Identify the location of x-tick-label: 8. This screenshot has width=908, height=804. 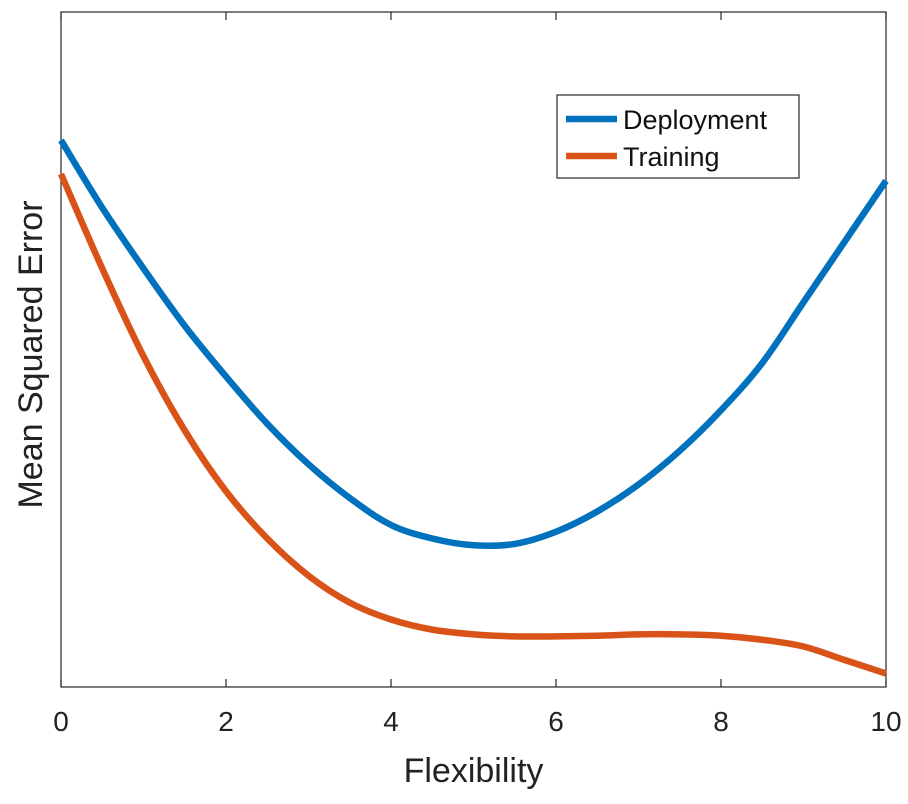
(721, 721).